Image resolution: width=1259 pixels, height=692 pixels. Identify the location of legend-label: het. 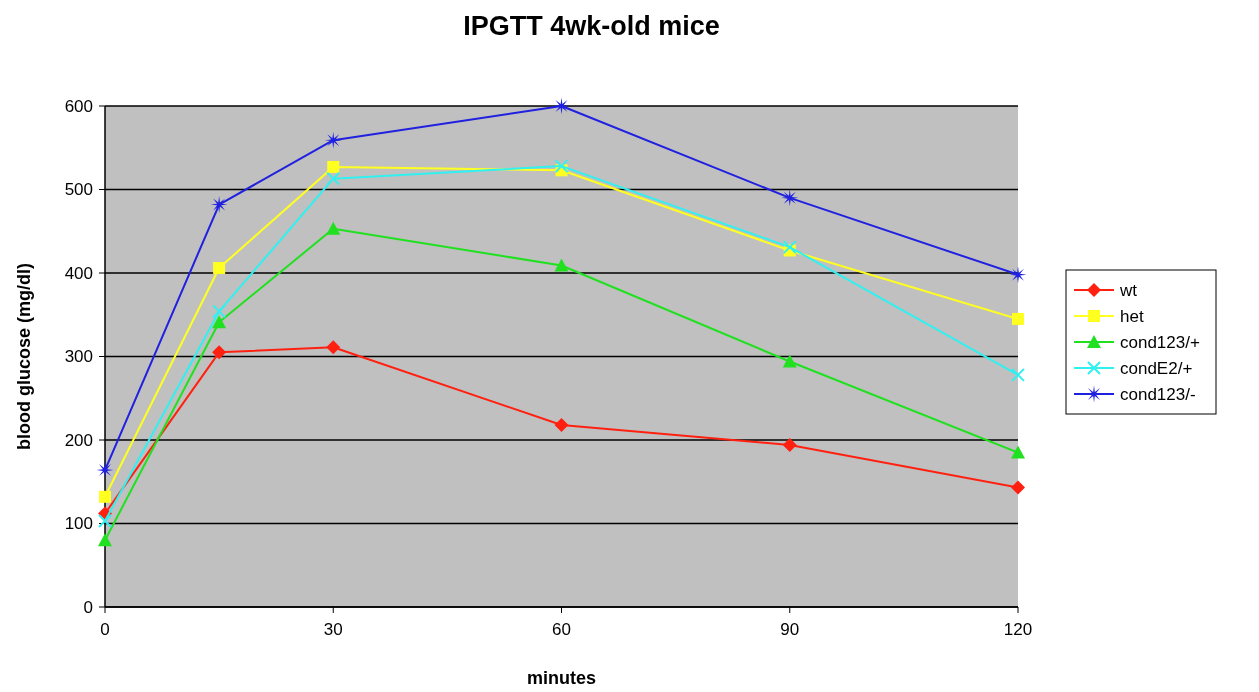
(1132, 316).